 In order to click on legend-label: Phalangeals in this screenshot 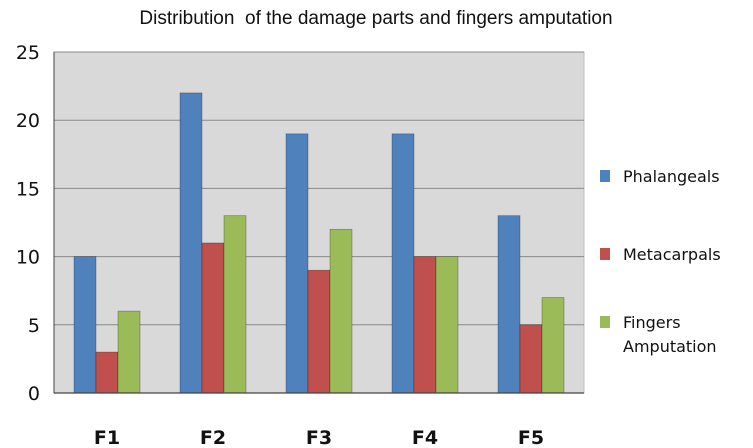, I will do `click(671, 176)`.